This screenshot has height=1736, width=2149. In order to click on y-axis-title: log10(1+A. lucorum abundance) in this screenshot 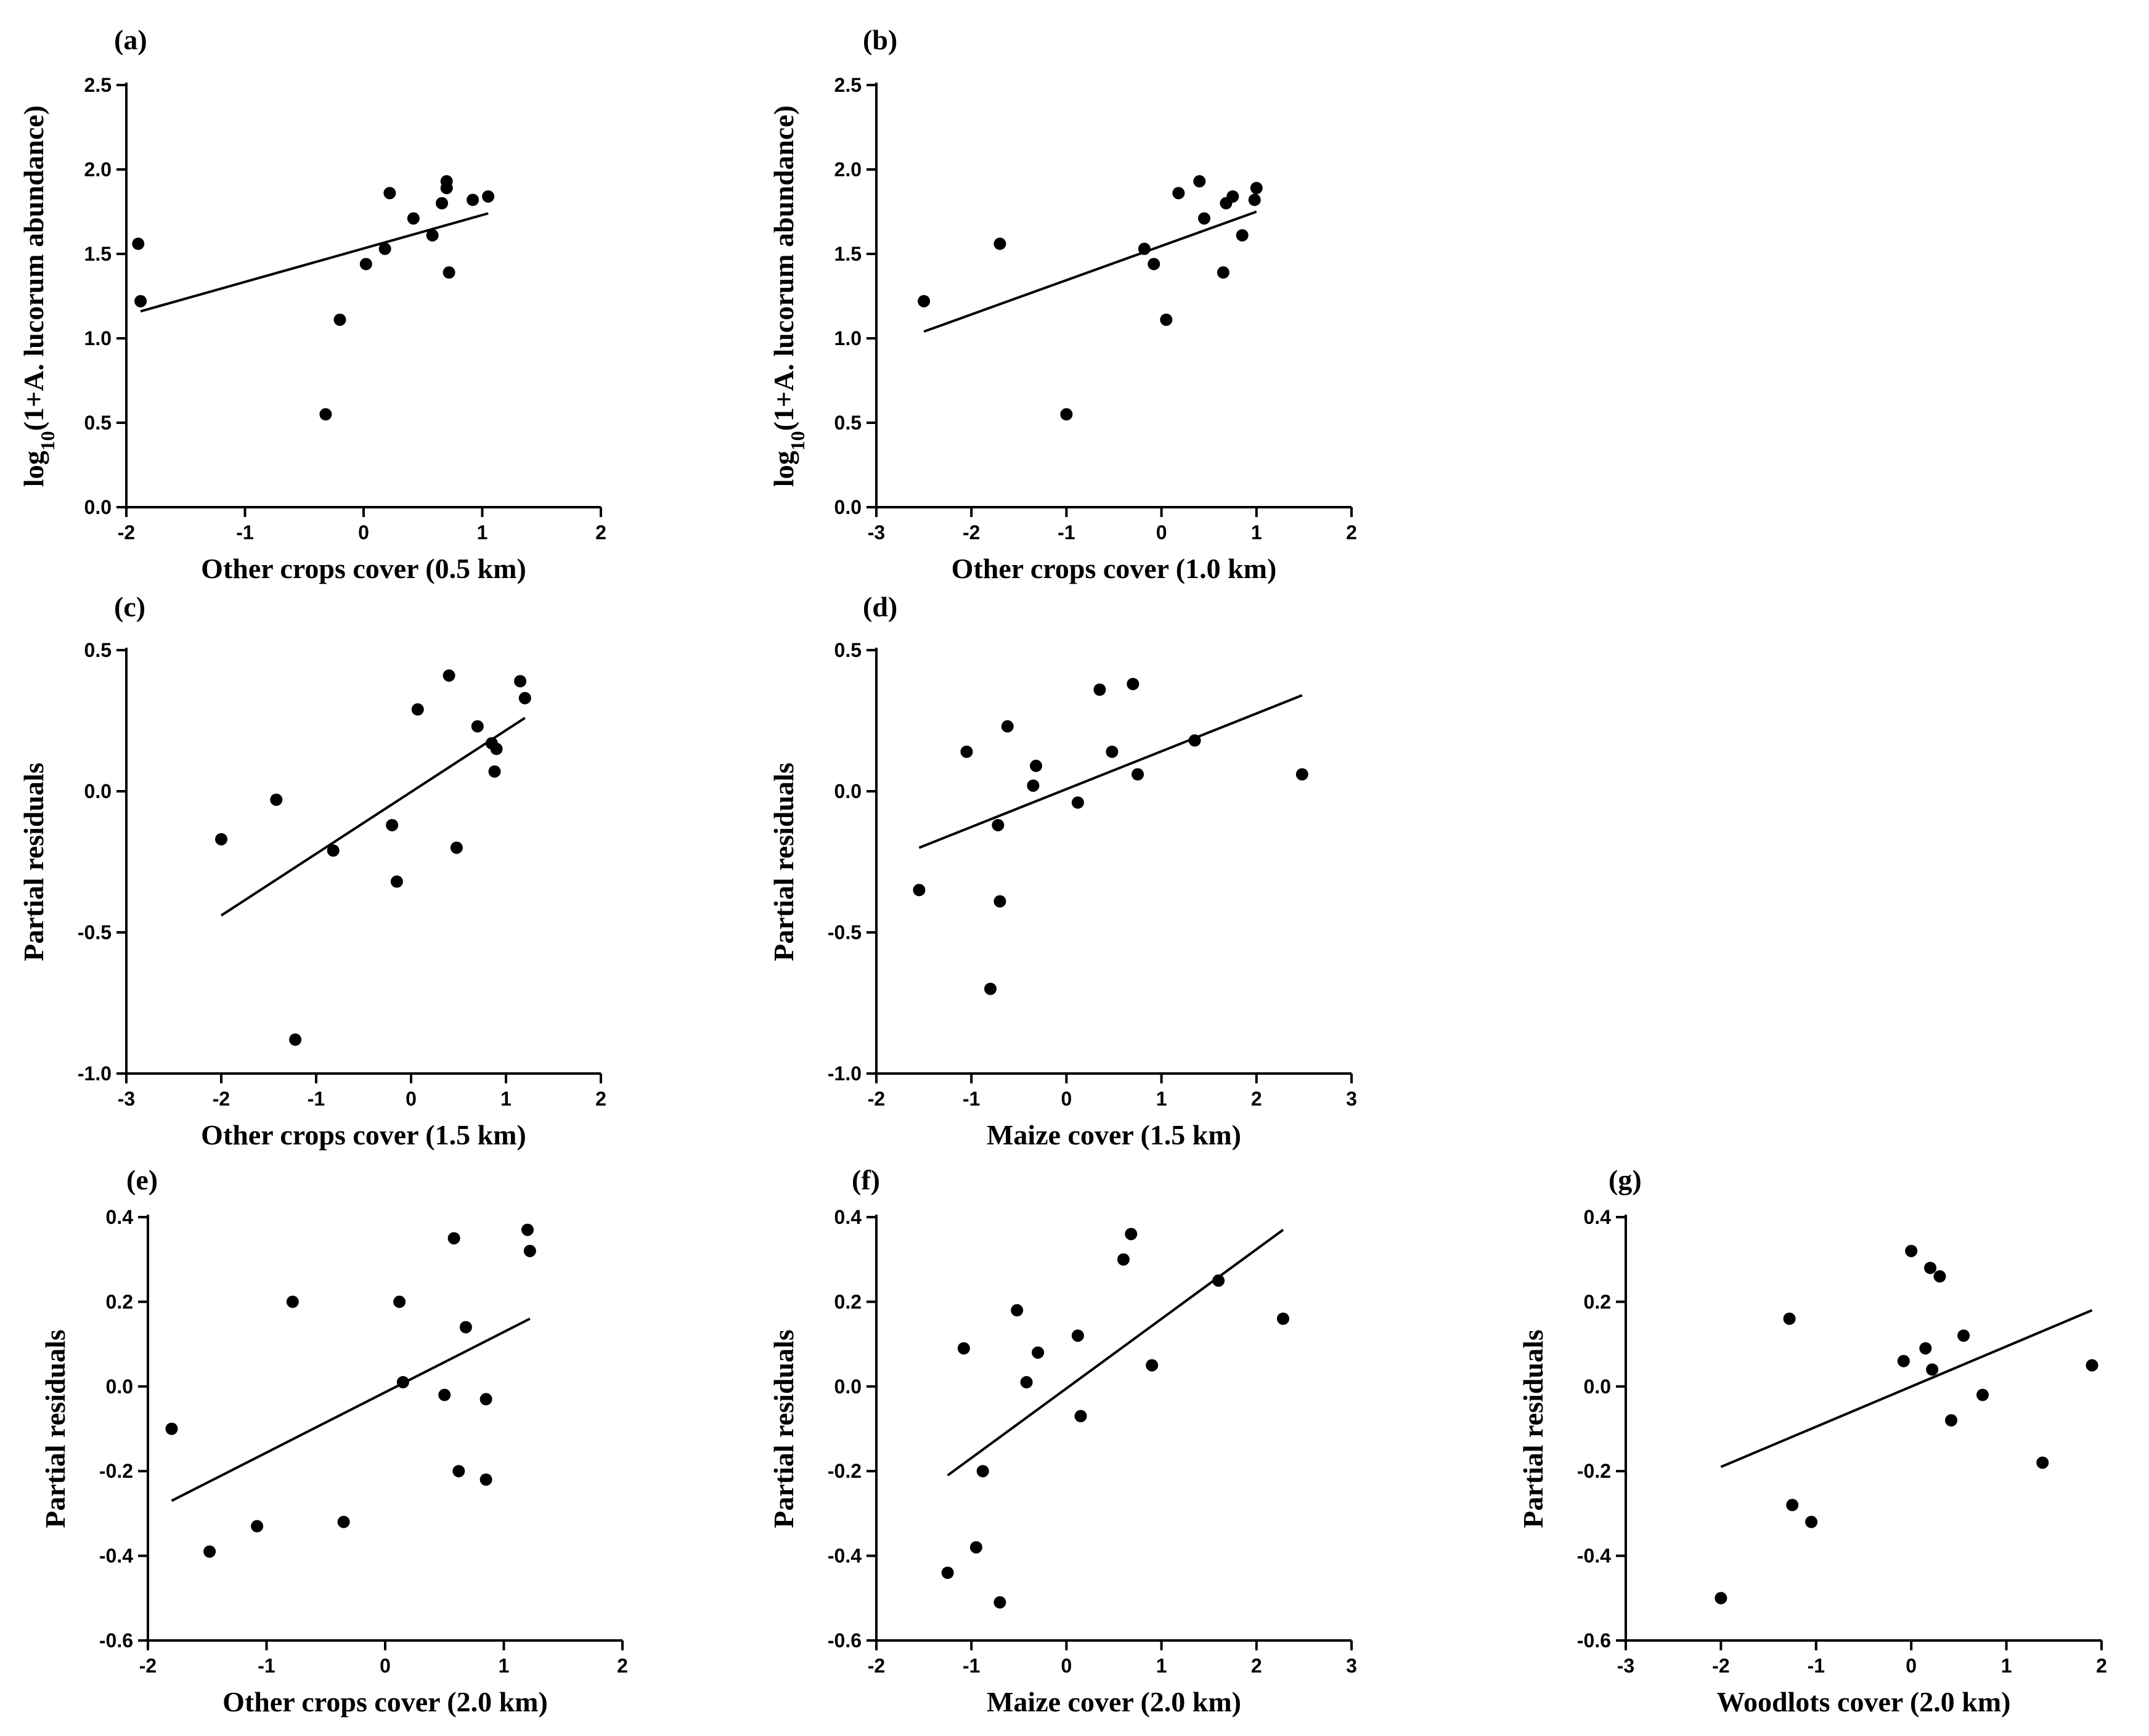, I will do `click(38, 296)`.